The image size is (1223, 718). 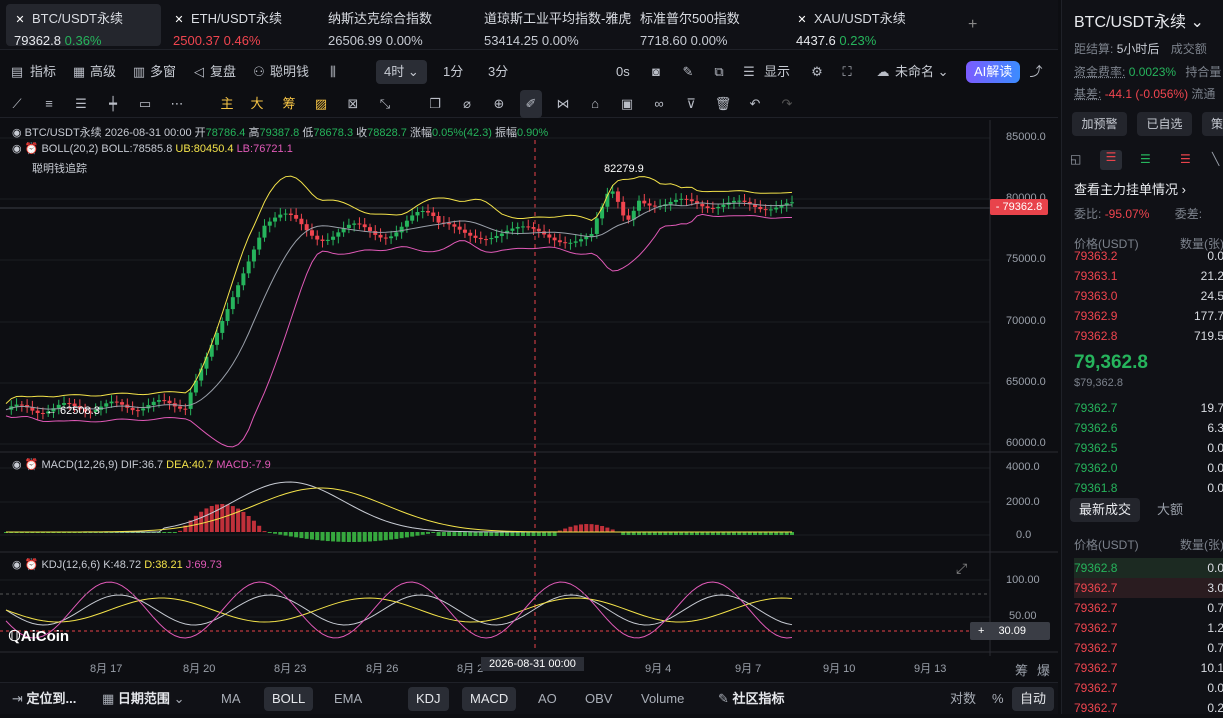 What do you see at coordinates (1148, 276) in the screenshot?
I see `ask-row: 79363.1 21.2` at bounding box center [1148, 276].